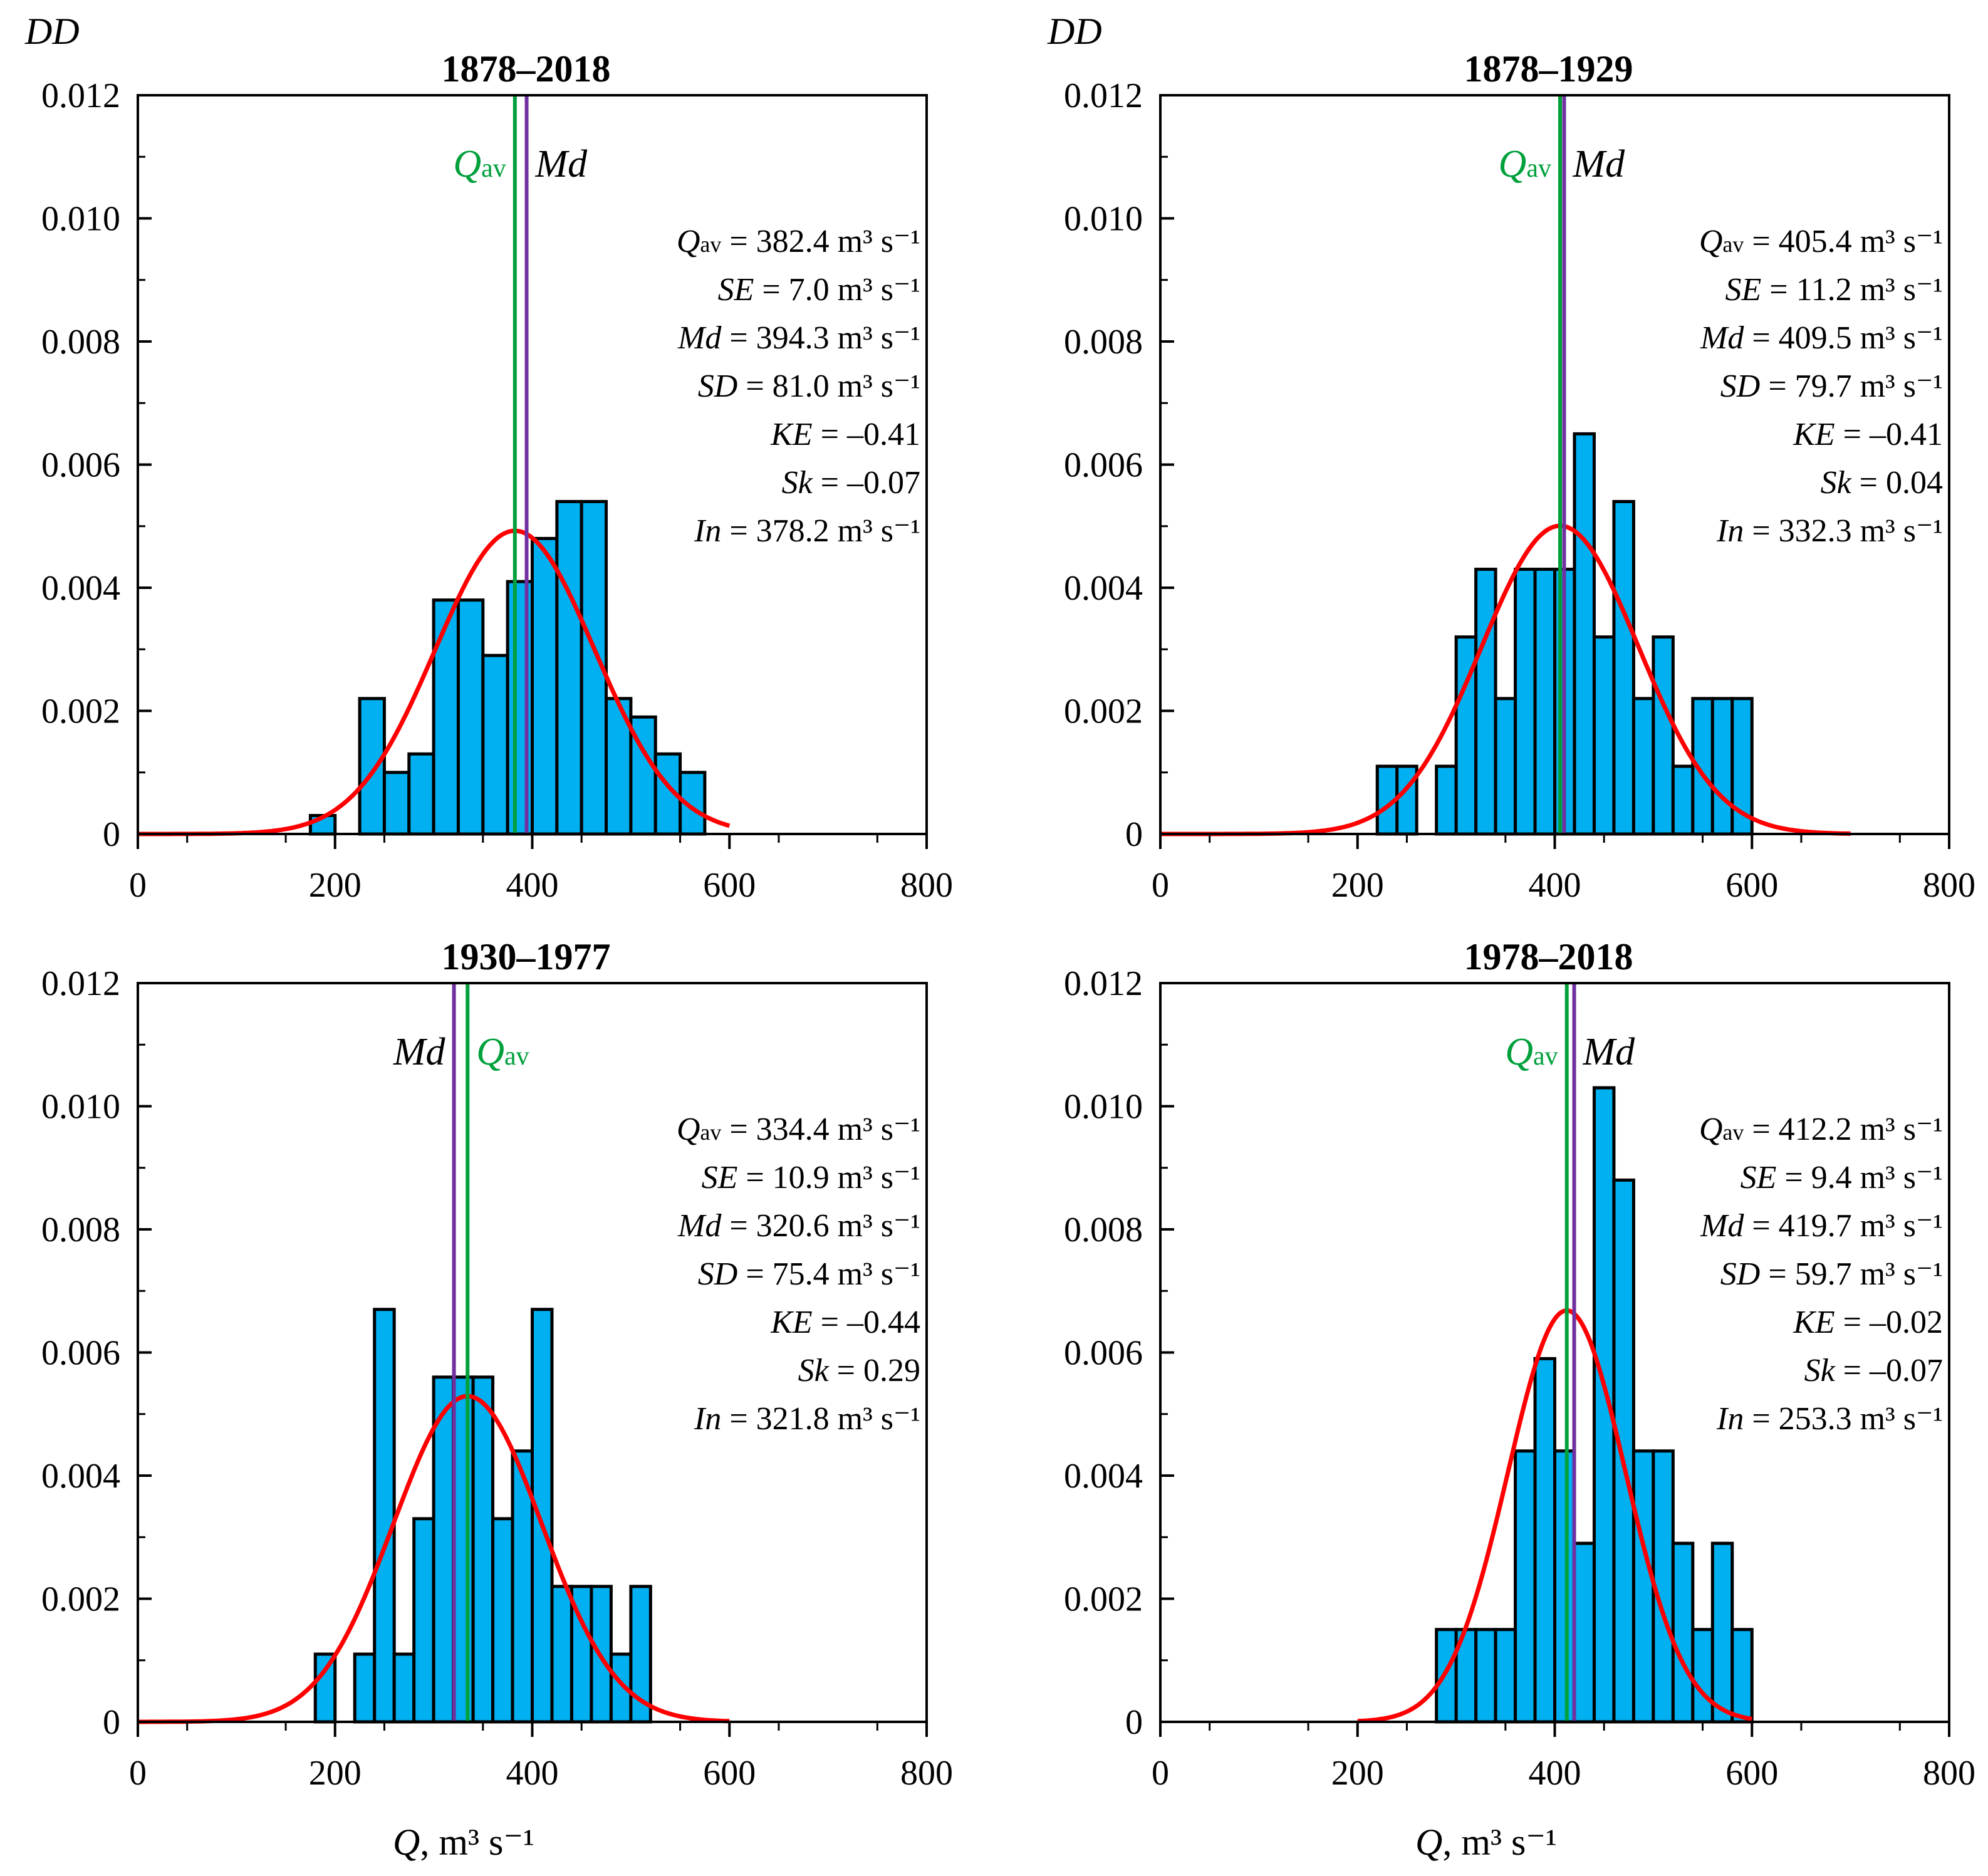 The width and height of the screenshot is (1988, 1876). I want to click on stat-line: Sk = 0.04, so click(1882, 483).